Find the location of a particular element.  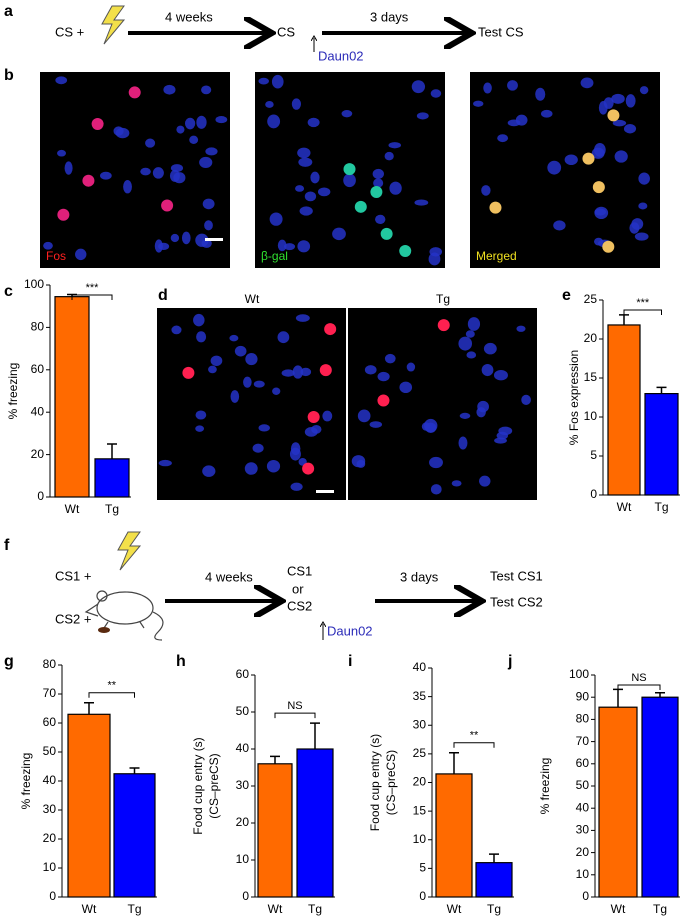

shock-icon is located at coordinates (129, 551).